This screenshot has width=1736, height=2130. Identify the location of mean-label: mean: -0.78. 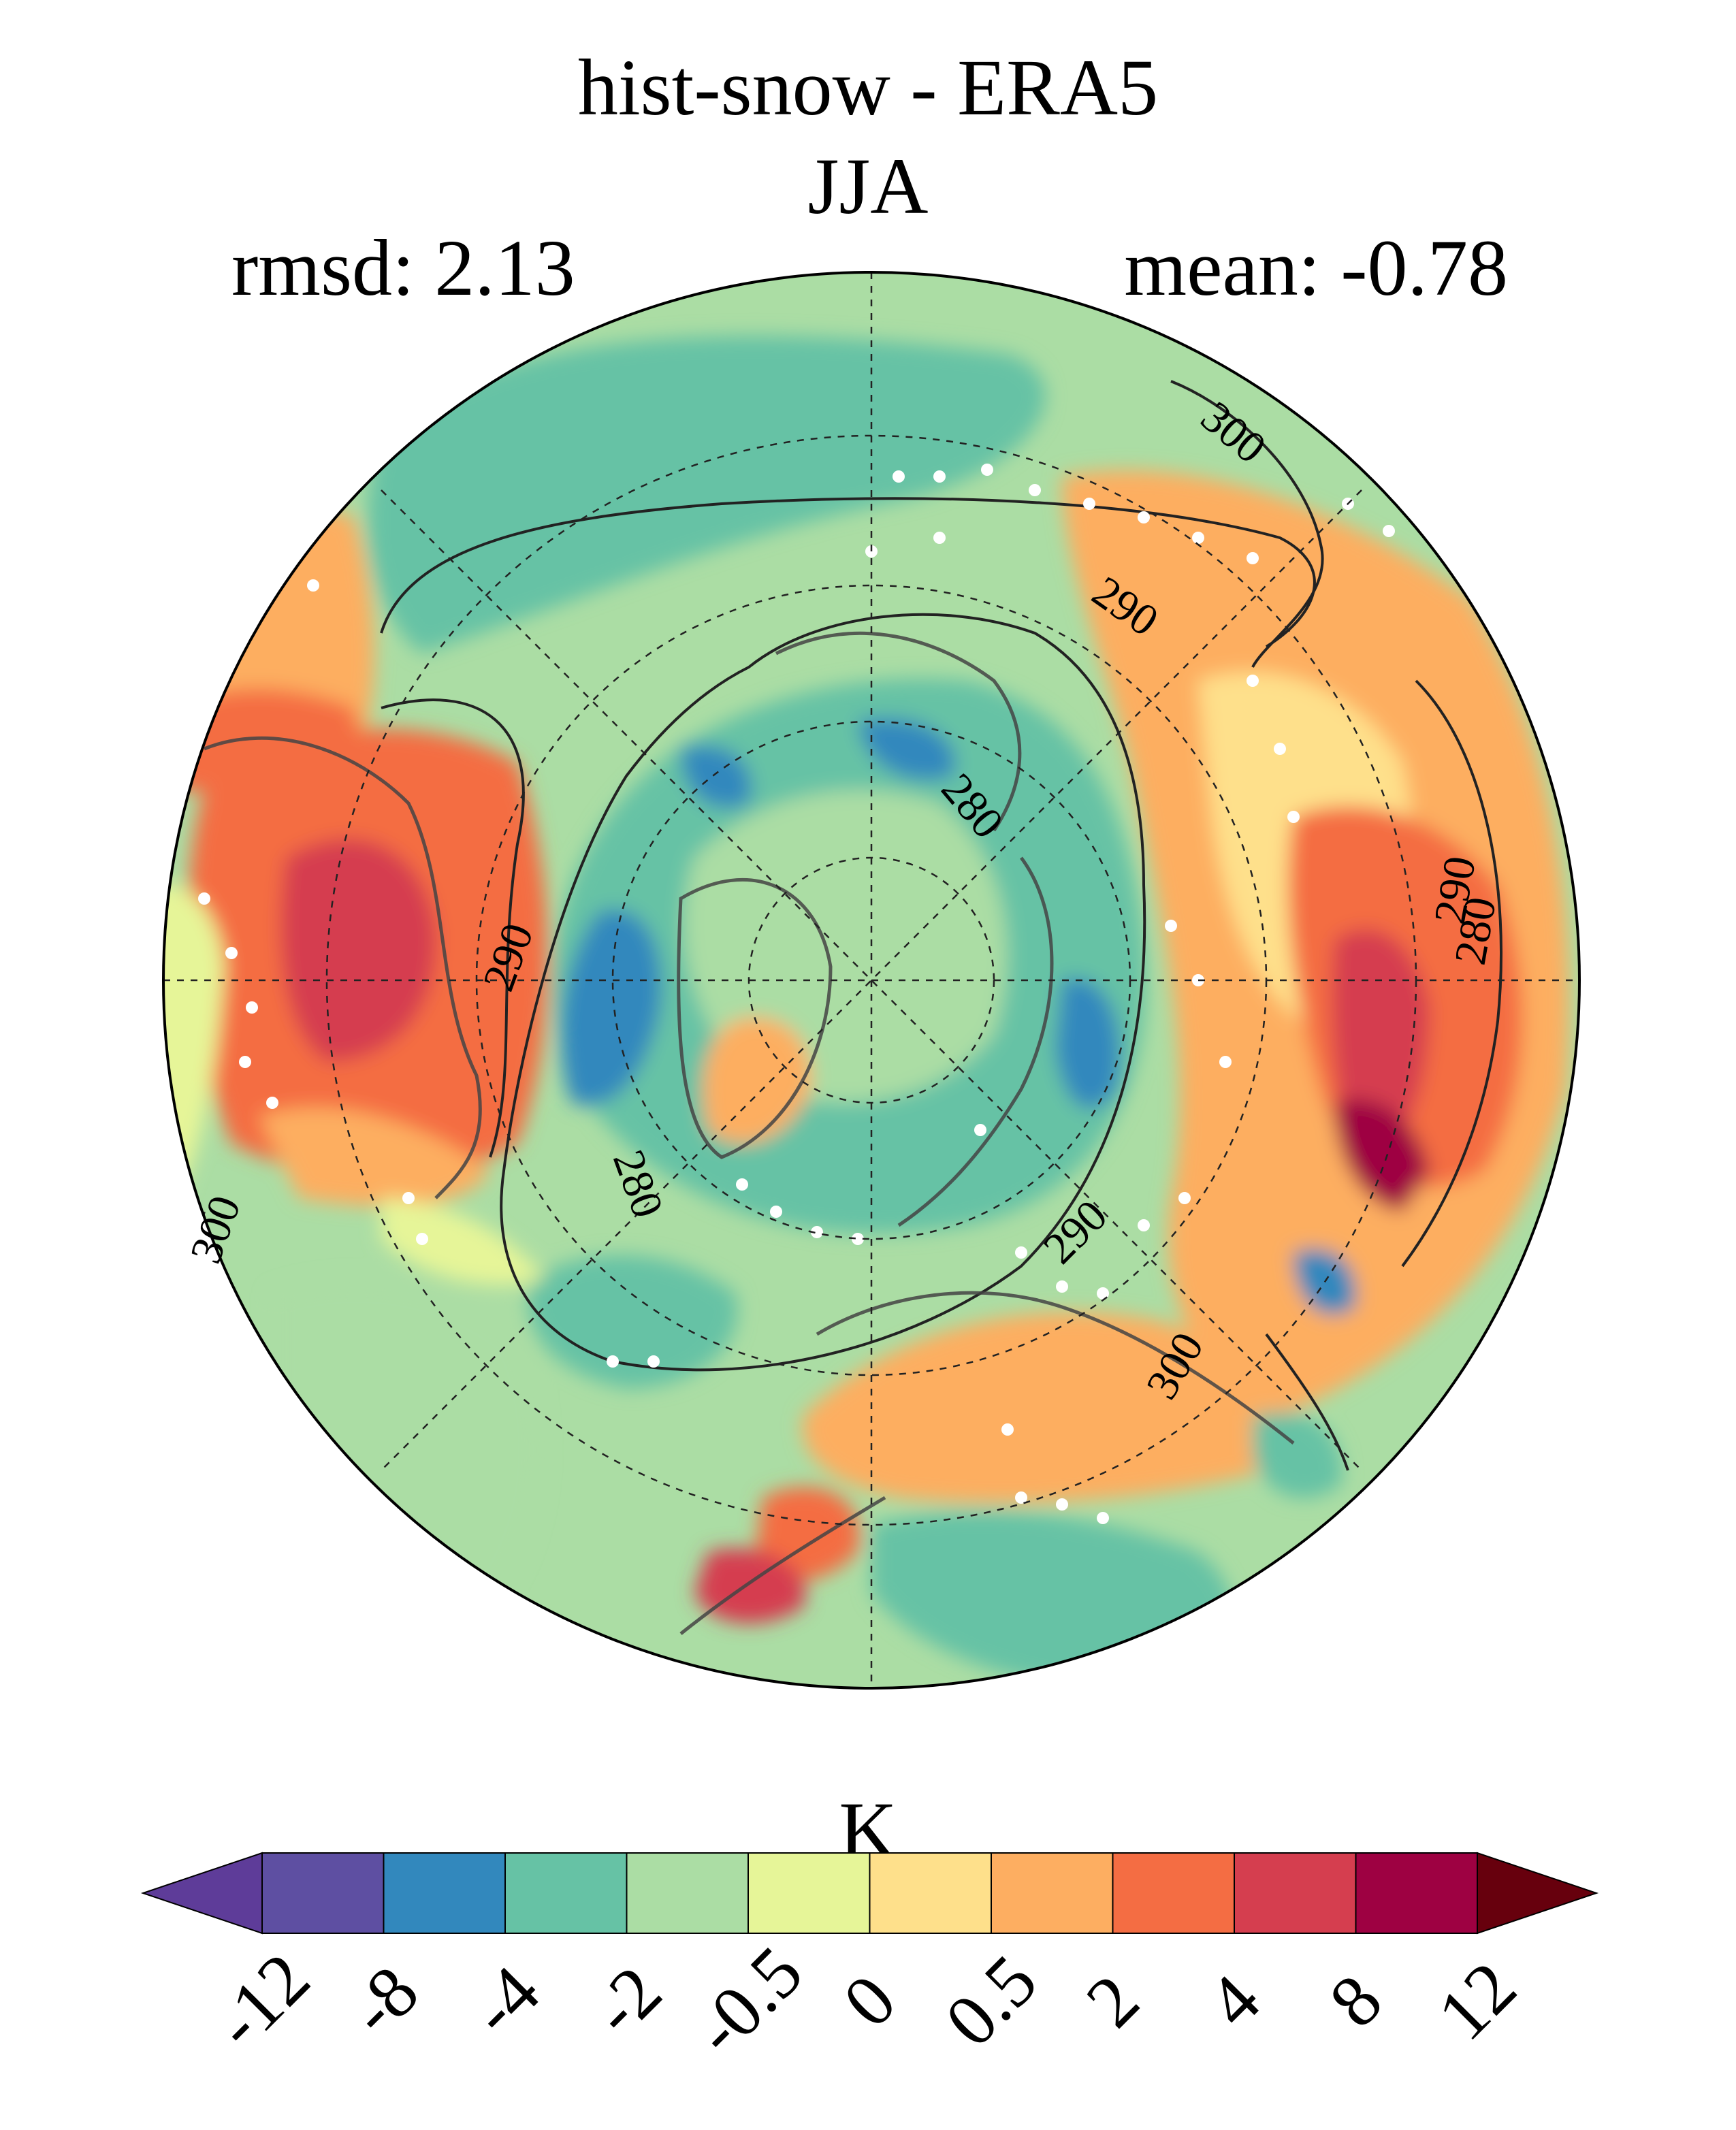
(1316, 267).